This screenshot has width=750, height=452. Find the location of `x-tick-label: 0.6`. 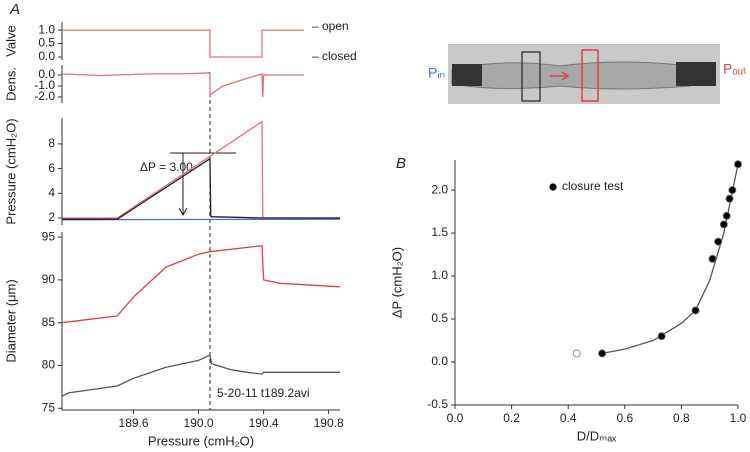

x-tick-label: 0.6 is located at coordinates (624, 418).